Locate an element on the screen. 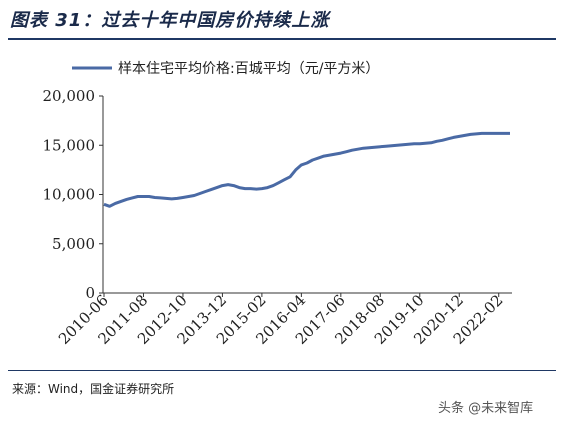 This screenshot has width=566, height=424. source-rule is located at coordinates (282, 370).